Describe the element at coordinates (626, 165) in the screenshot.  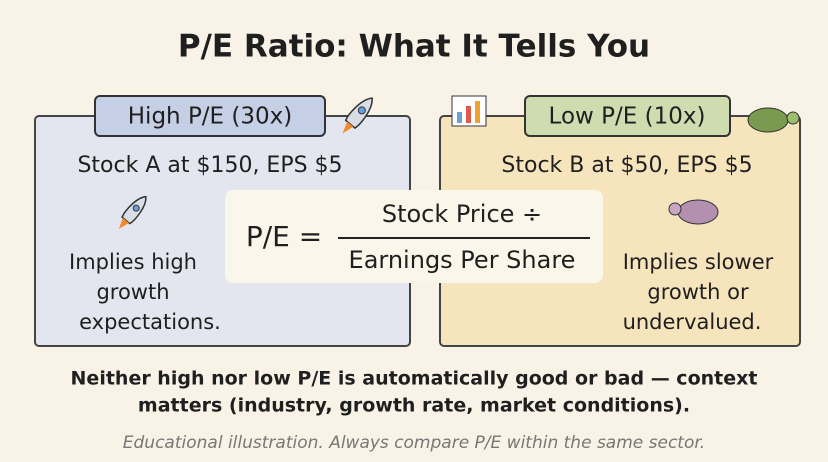
I see `stock-text: Stock B at $50, EPS $5` at that location.